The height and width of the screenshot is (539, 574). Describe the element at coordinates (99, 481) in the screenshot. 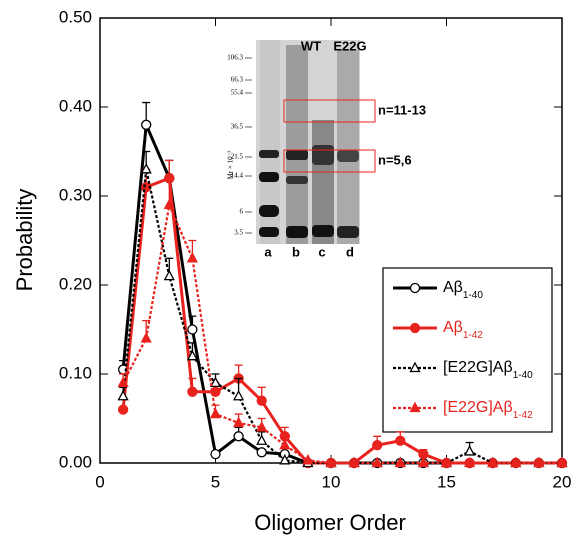

I see `x-tick-label: 0` at that location.